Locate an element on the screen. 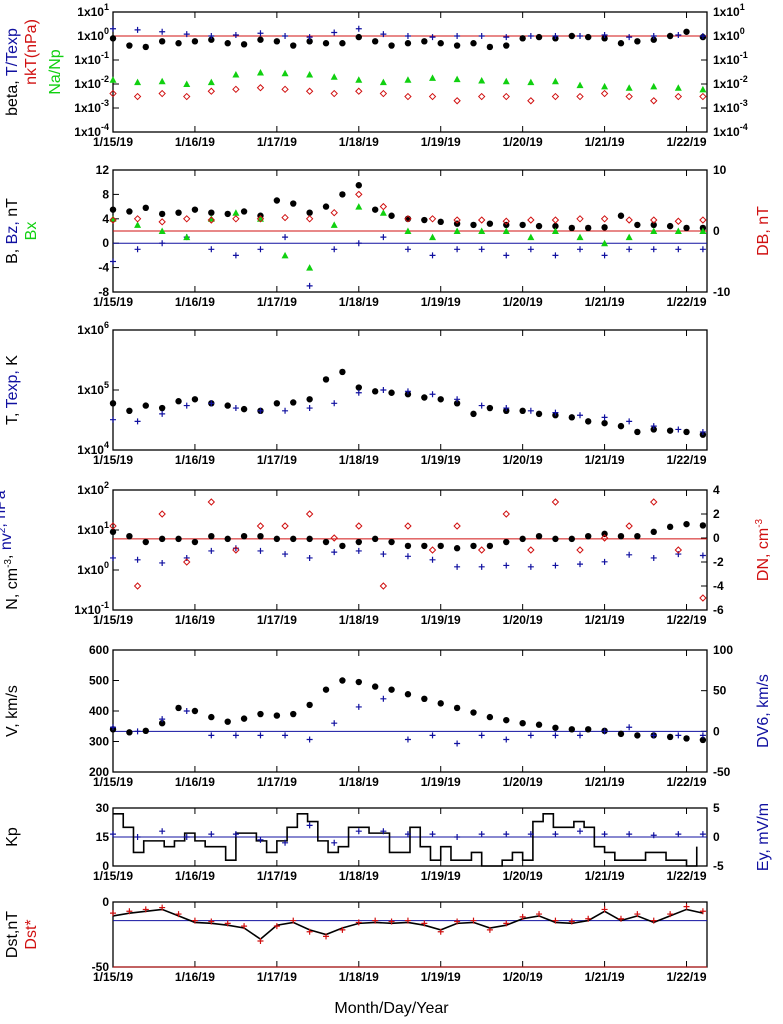  panel-6-xtick-label: 1/20/19 is located at coordinates (523, 876).